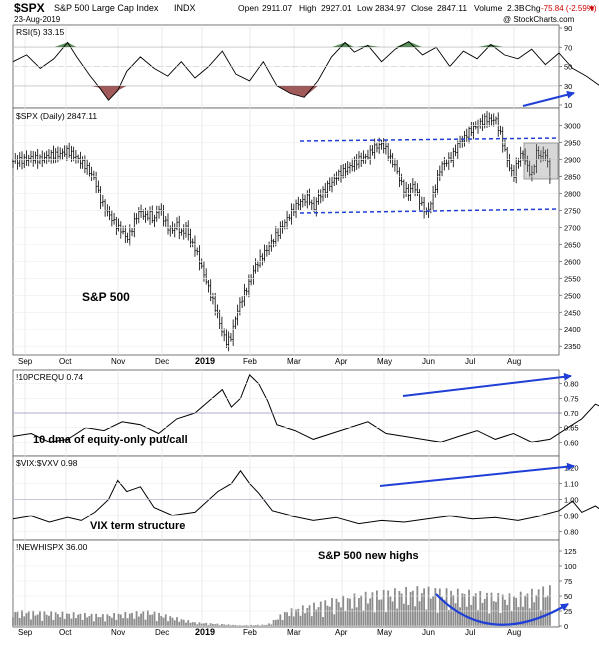 Image resolution: width=599 pixels, height=645 pixels. I want to click on month-label: Dec, so click(162, 632).